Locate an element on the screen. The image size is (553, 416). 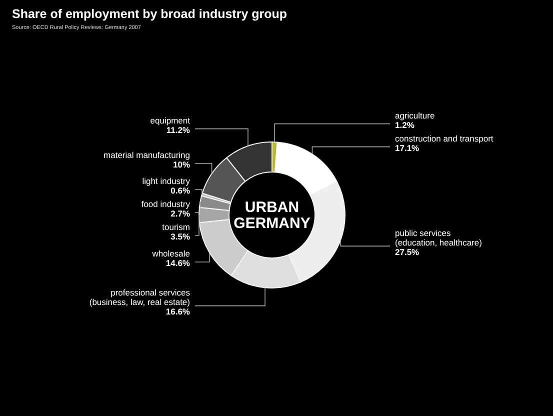
data-label: 0.6% is located at coordinates (180, 190).